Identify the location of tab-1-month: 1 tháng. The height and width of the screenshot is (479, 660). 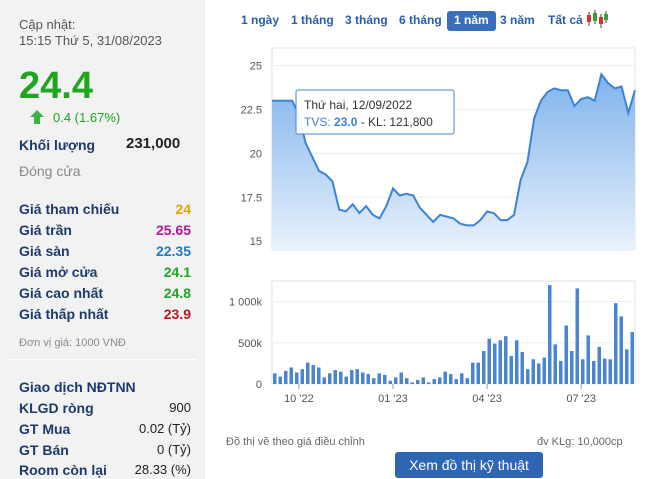
(312, 20).